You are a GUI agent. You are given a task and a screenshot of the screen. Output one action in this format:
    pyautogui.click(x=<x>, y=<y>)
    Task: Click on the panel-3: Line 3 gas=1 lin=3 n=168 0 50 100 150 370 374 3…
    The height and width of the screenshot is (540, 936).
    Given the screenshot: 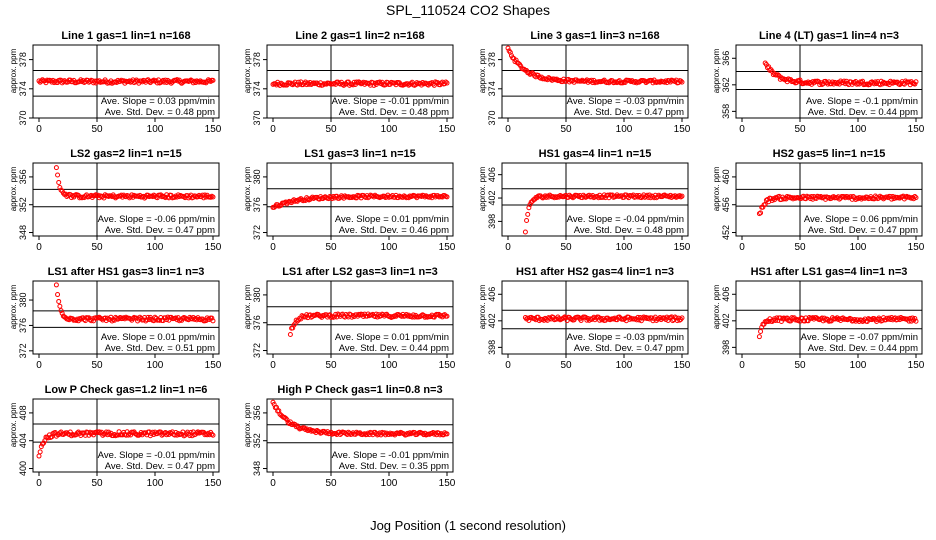 What is the action you would take?
    pyautogui.click(x=584, y=82)
    